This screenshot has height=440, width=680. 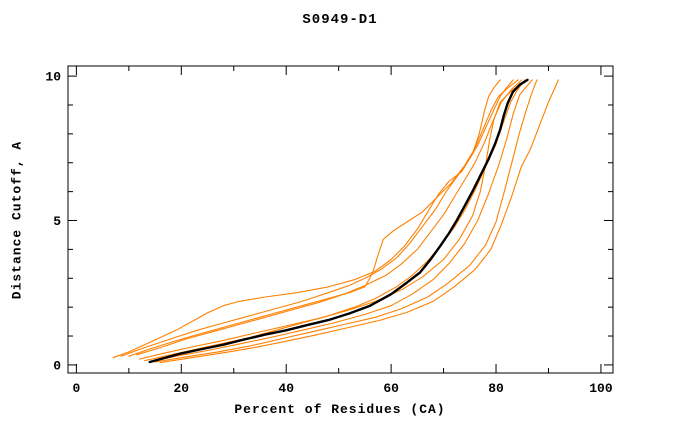 What do you see at coordinates (57, 221) in the screenshot?
I see `y-tick-label: 5` at bounding box center [57, 221].